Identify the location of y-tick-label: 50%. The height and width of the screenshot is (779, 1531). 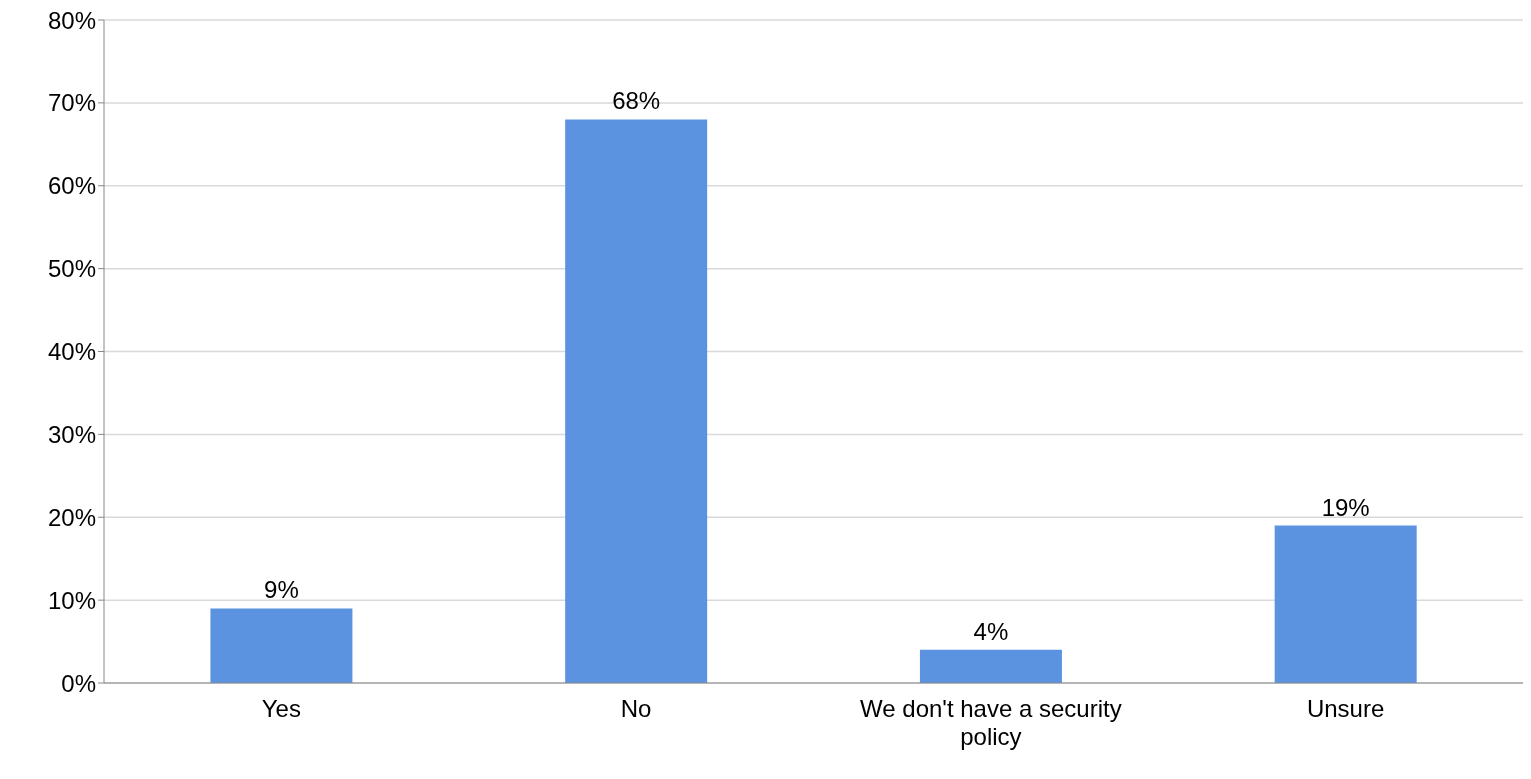
(71, 269).